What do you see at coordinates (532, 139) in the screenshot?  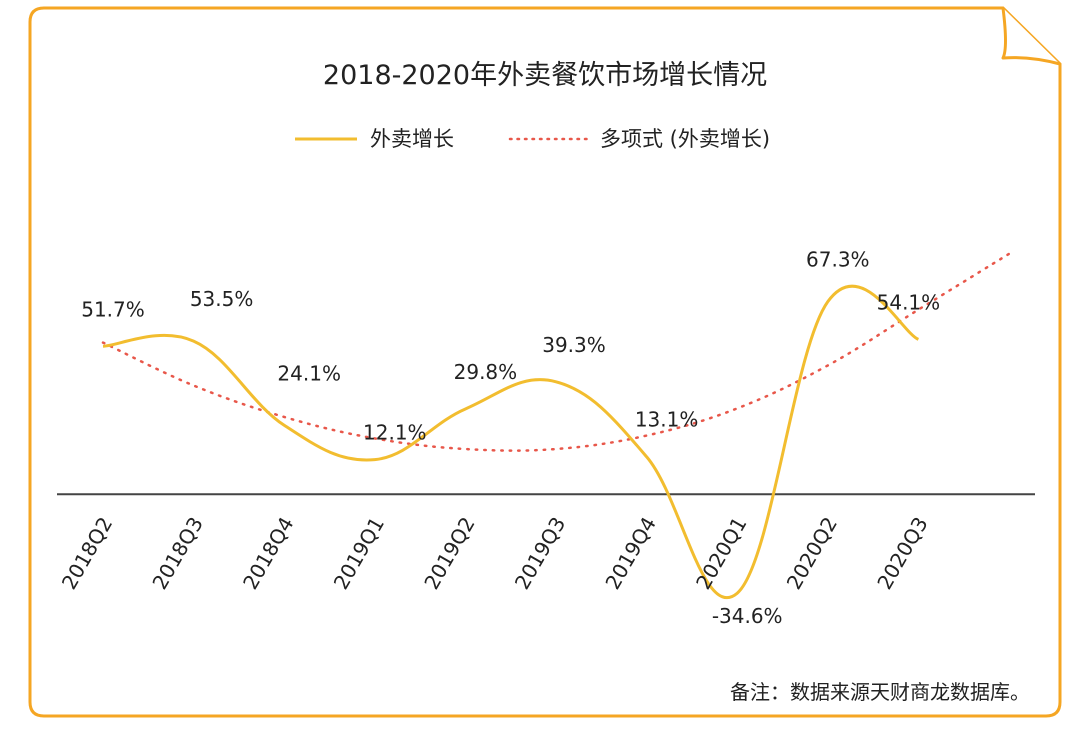 I see `legend: 外卖增长 多项式 (外卖增长)` at bounding box center [532, 139].